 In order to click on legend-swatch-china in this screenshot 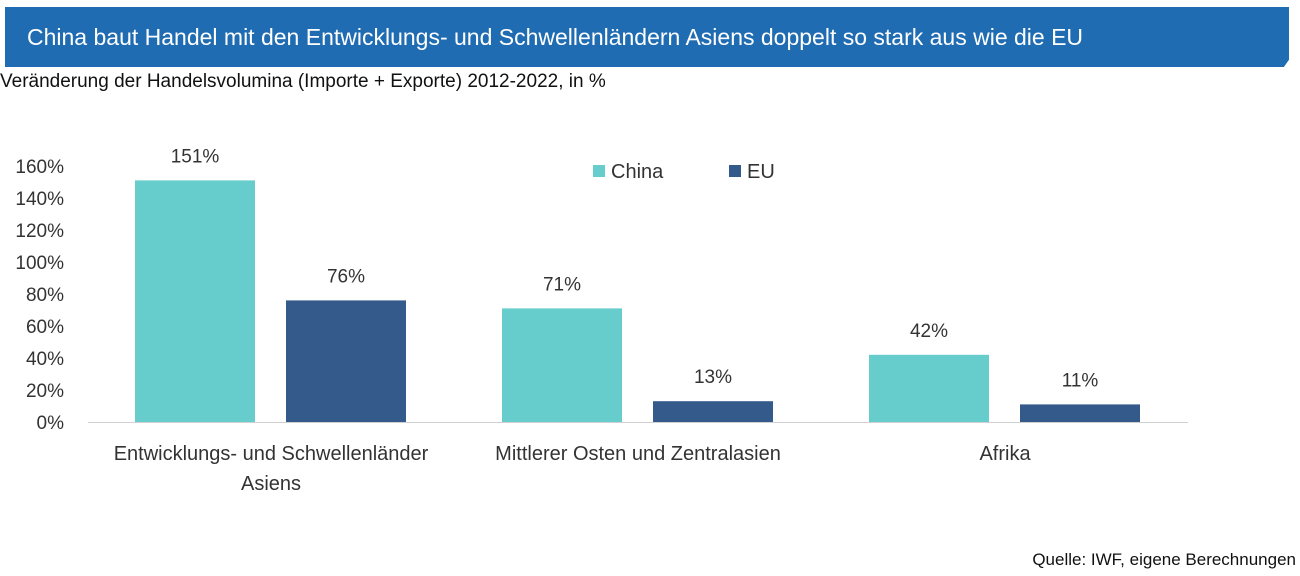, I will do `click(599, 171)`.